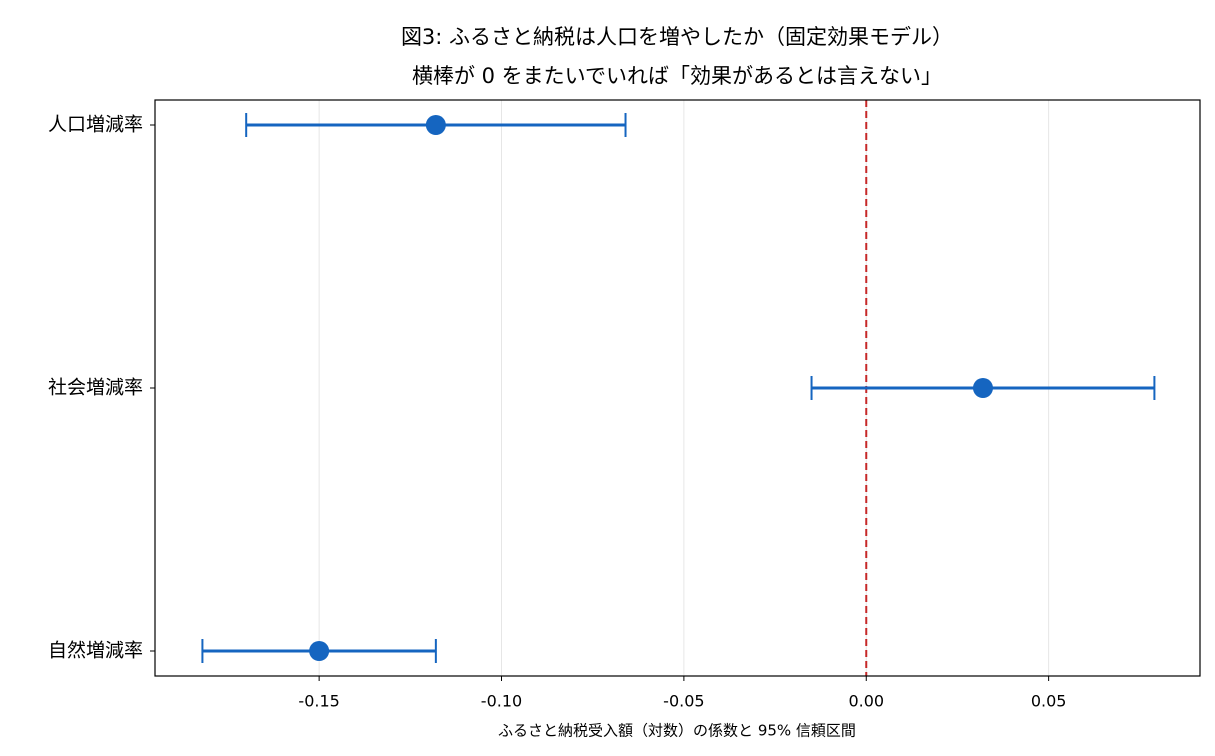 The width and height of the screenshot is (1215, 756). I want to click on x-tick-label: -0.10, so click(501, 701).